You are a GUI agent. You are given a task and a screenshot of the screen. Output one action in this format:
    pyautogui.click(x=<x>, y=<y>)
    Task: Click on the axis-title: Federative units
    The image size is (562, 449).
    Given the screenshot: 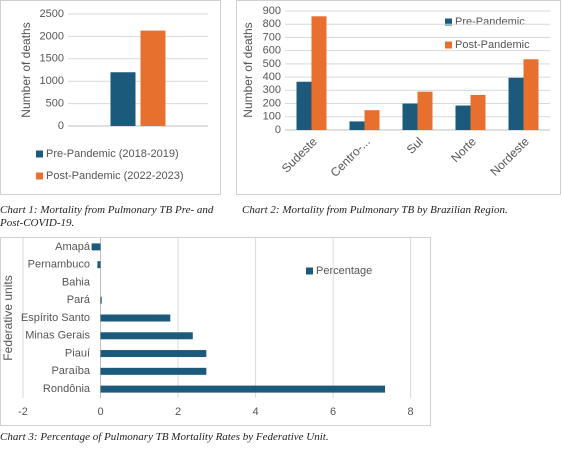 What is the action you would take?
    pyautogui.click(x=8, y=317)
    